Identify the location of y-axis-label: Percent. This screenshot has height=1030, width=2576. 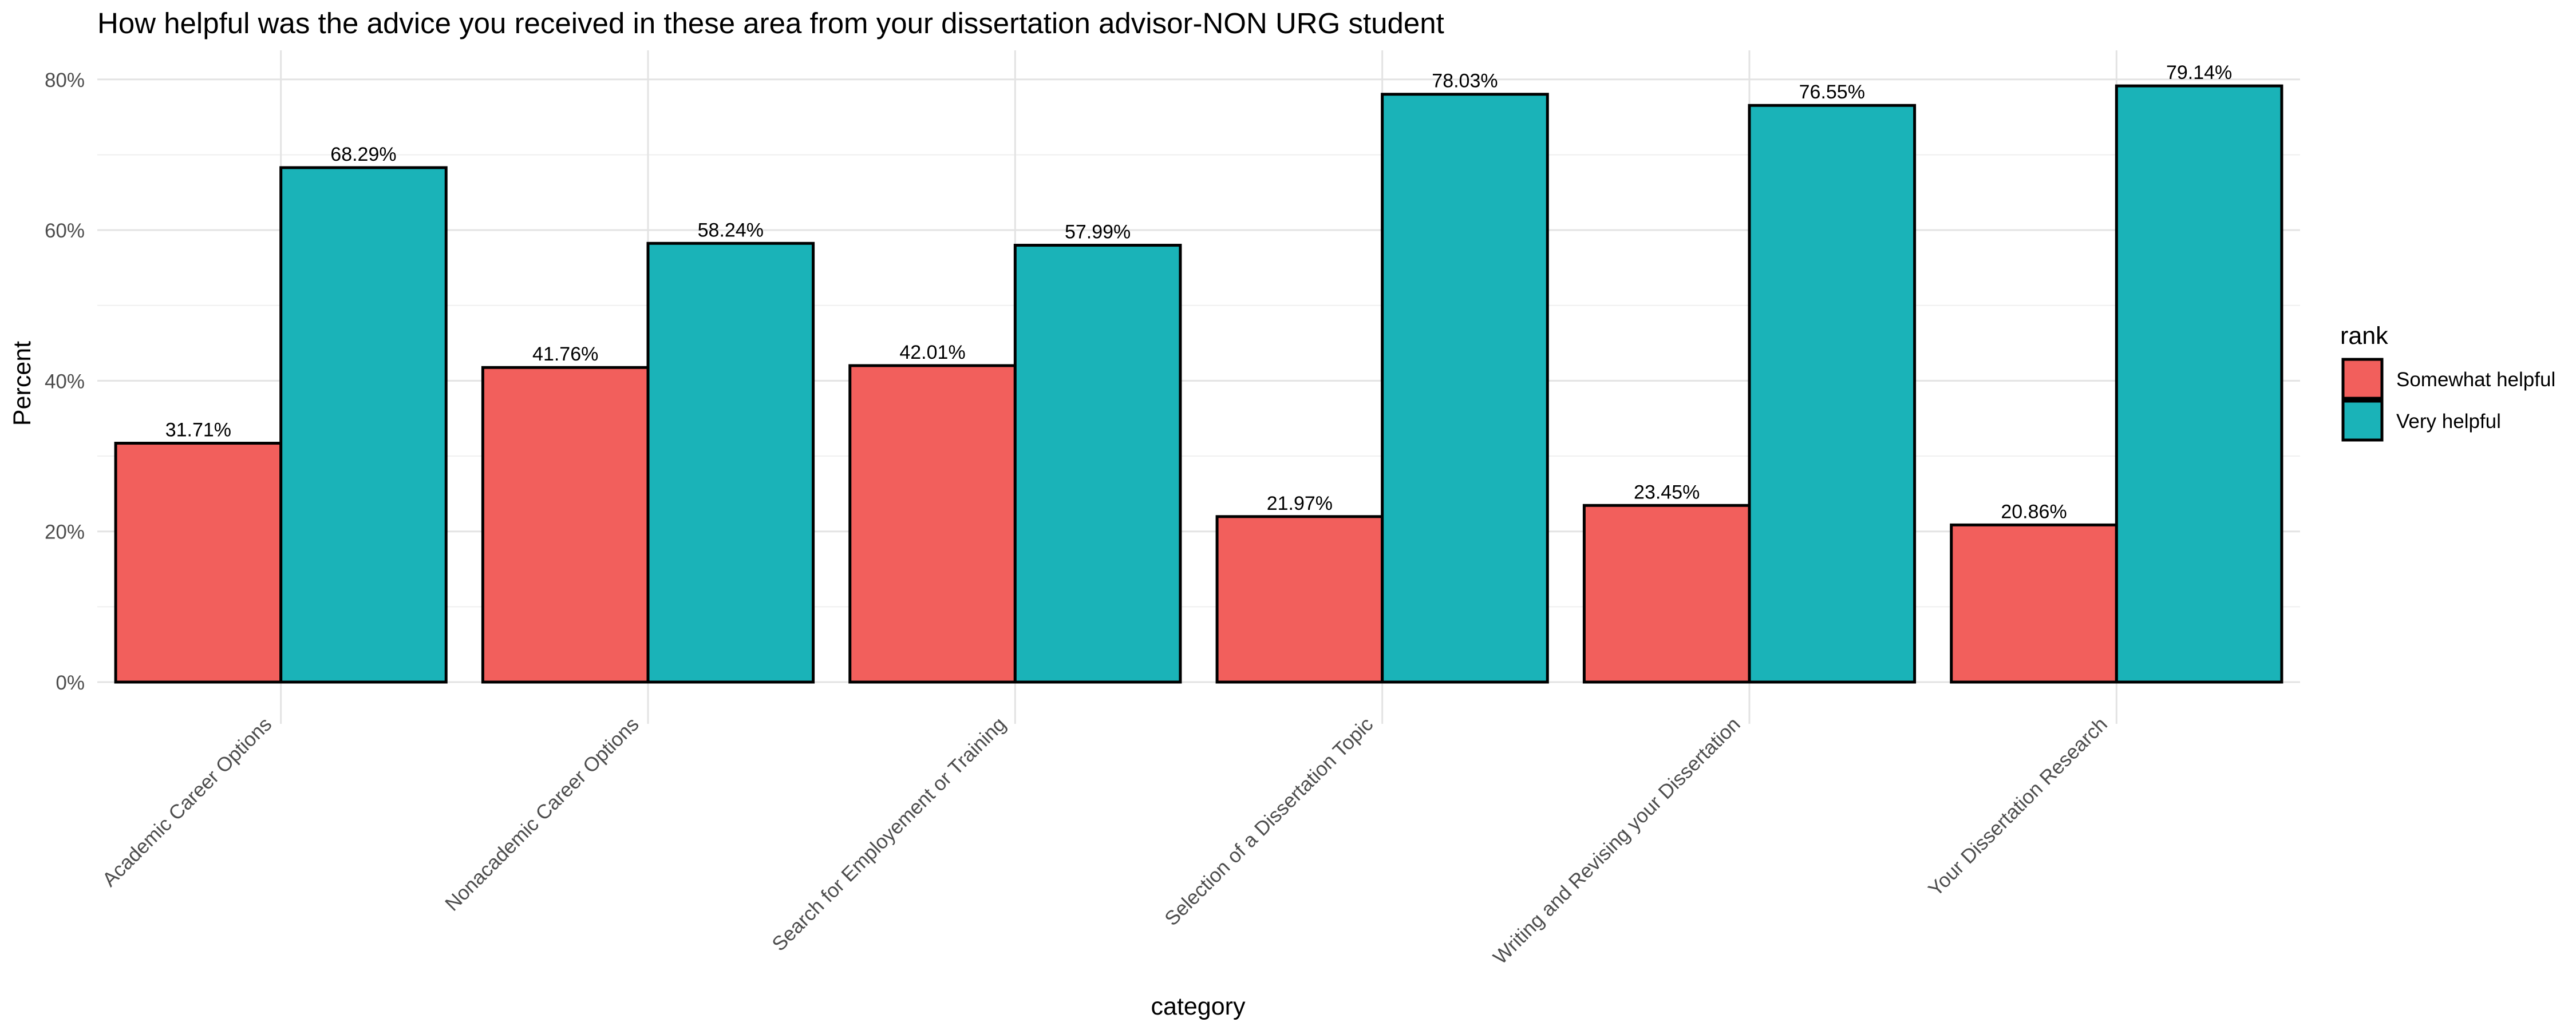
(22, 383).